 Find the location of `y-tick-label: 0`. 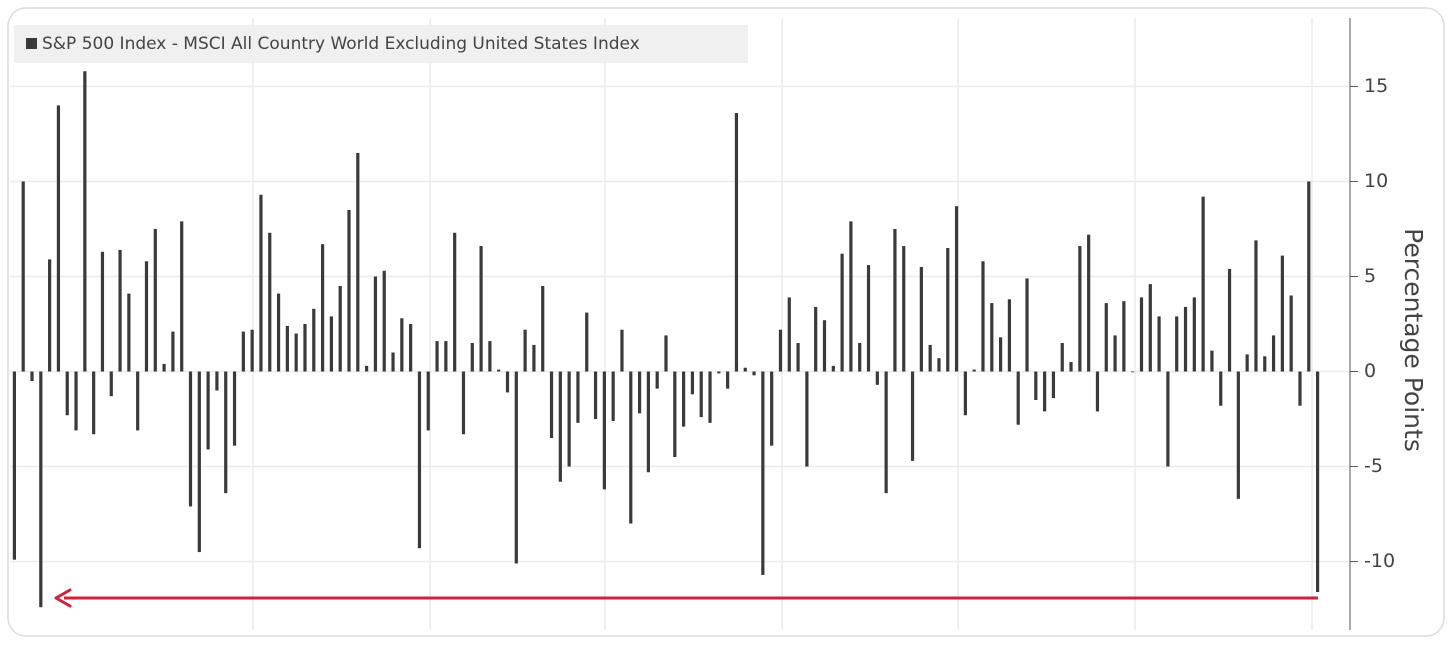

y-tick-label: 0 is located at coordinates (1370, 371).